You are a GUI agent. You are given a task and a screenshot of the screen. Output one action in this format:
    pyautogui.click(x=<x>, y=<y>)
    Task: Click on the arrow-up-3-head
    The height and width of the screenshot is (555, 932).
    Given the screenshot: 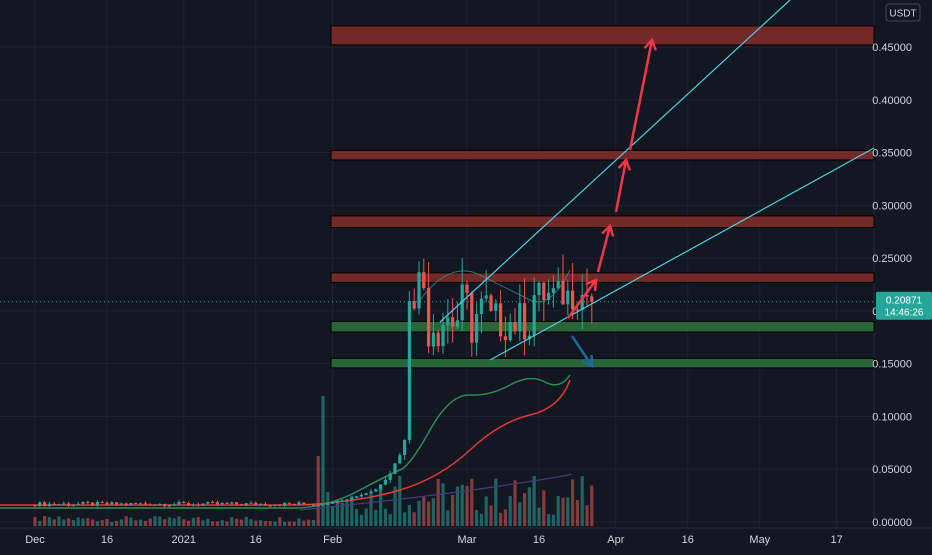 What is the action you would take?
    pyautogui.click(x=624, y=164)
    